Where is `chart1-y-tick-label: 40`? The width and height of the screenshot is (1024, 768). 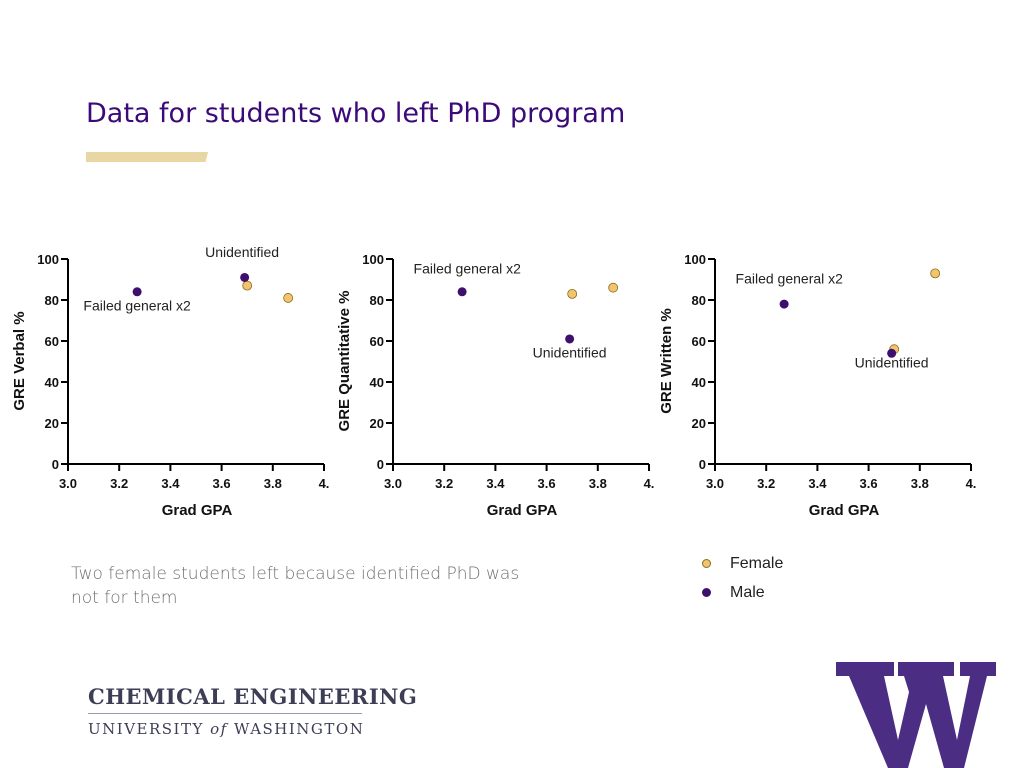
chart1-y-tick-label: 40 is located at coordinates (52, 382).